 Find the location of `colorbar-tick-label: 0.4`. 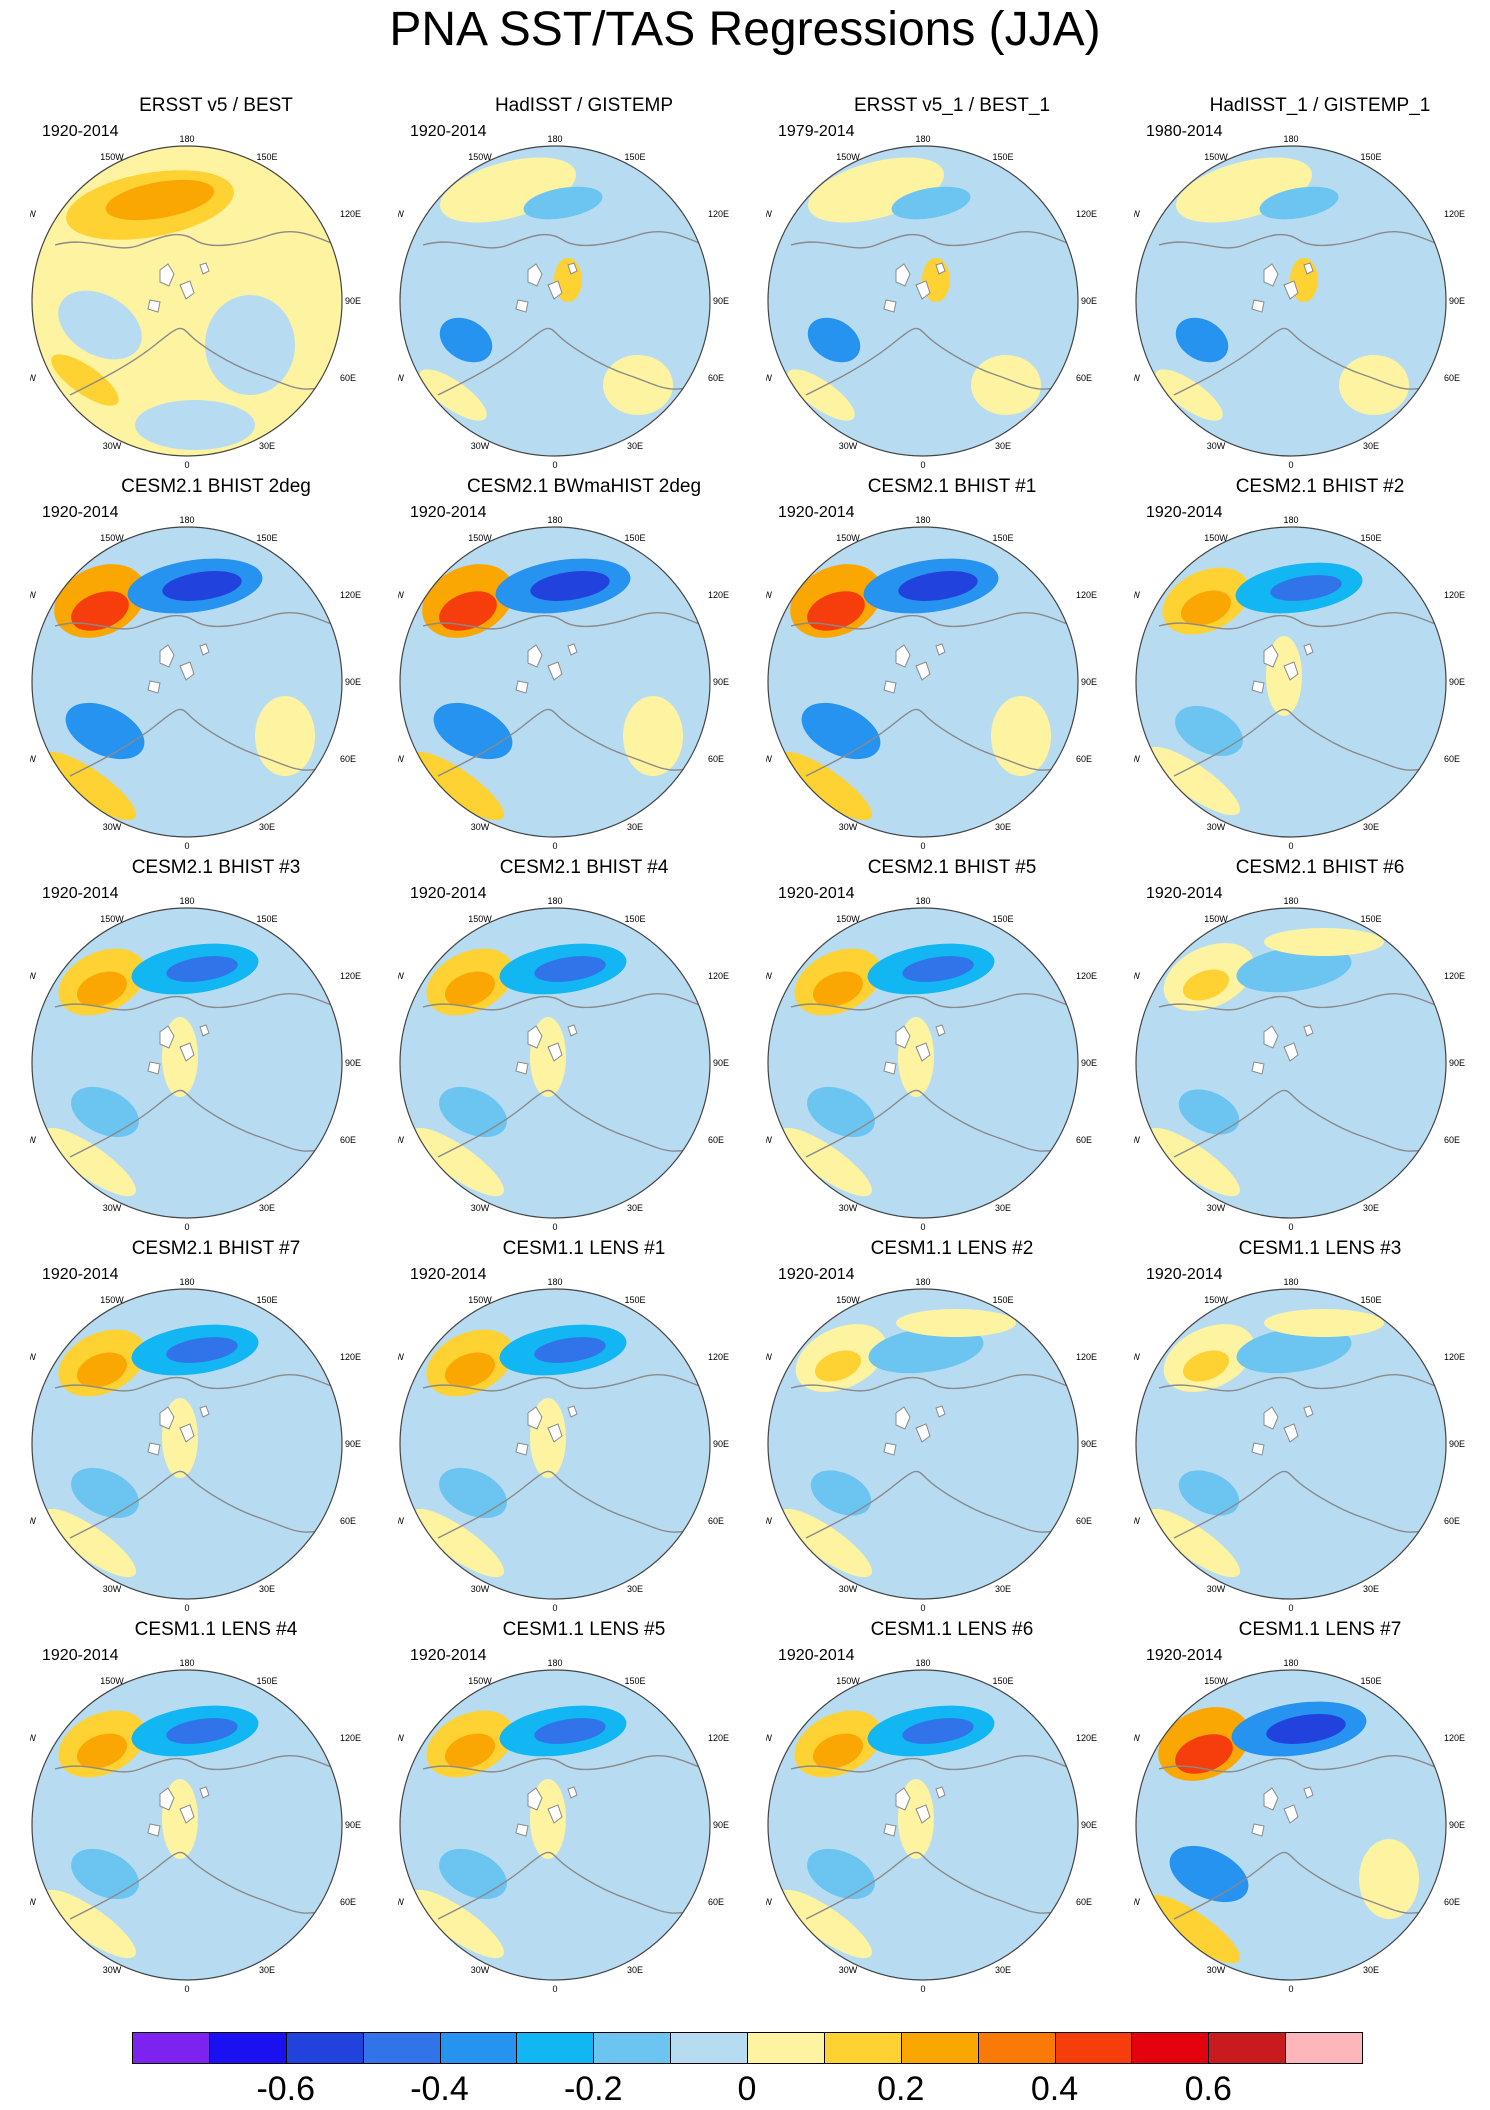

colorbar-tick-label: 0.4 is located at coordinates (1054, 2089).